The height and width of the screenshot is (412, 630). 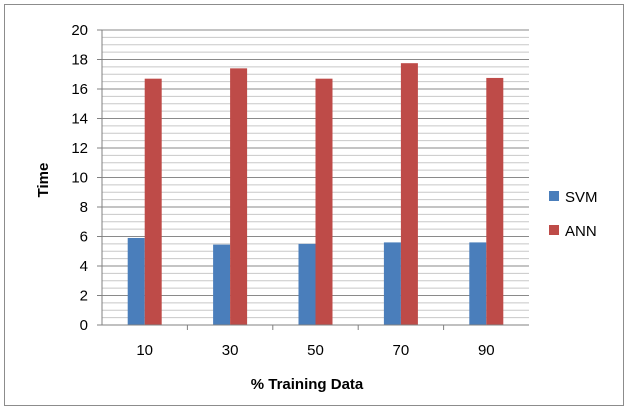 What do you see at coordinates (486, 350) in the screenshot?
I see `x-tick-label: 90` at bounding box center [486, 350].